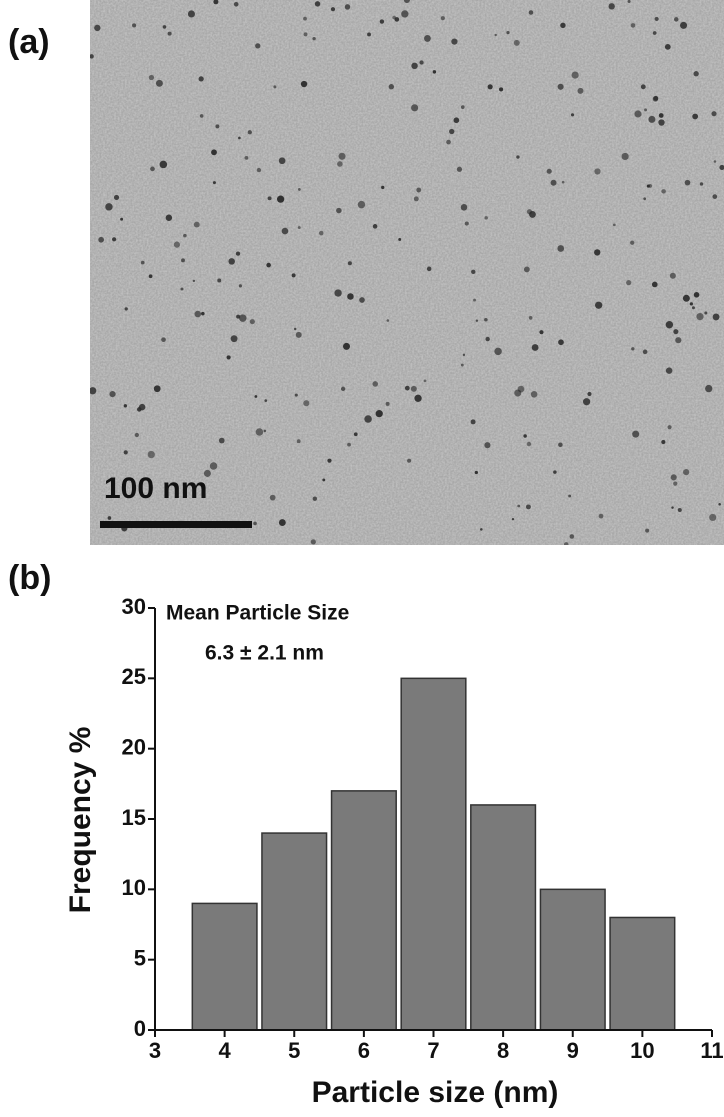  I want to click on y-axis-title: Frequency %, so click(80, 820).